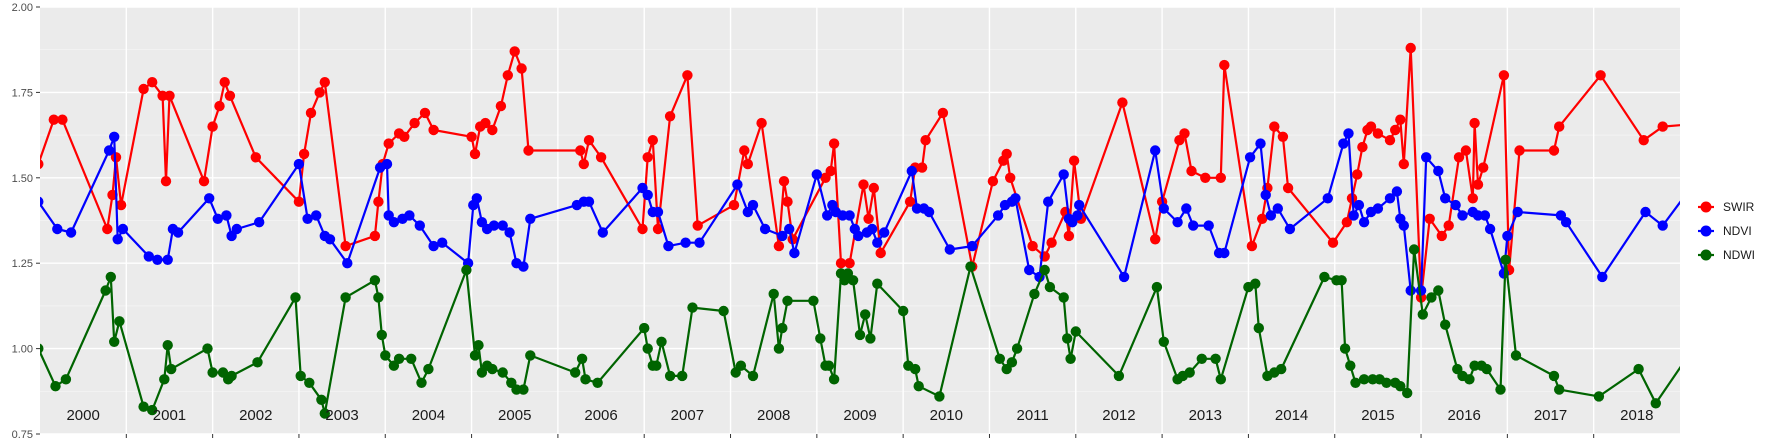 The height and width of the screenshot is (442, 1773). What do you see at coordinates (22, 264) in the screenshot?
I see `y-tick-label: 1.25` at bounding box center [22, 264].